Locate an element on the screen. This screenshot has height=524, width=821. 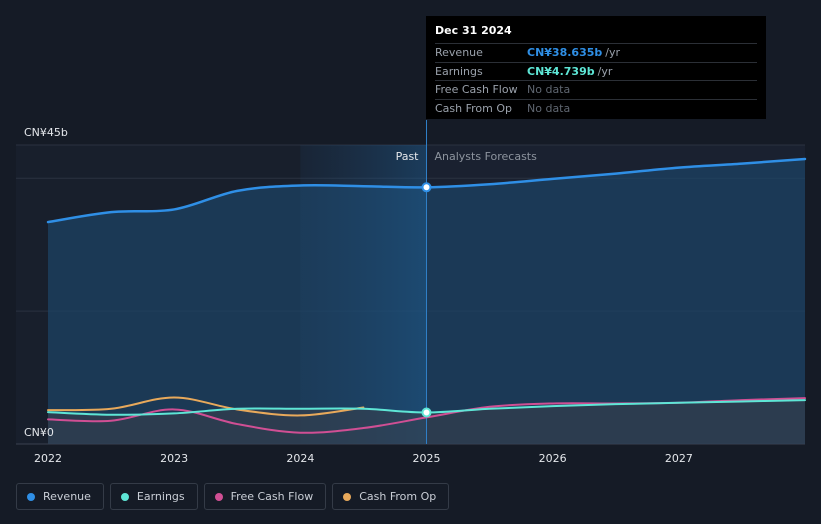
tooltip-label: Cash From Op is located at coordinates (474, 108).